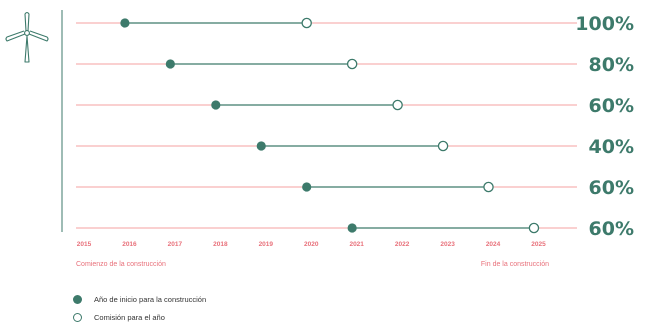 The width and height of the screenshot is (645, 329). I want to click on filled-circle-icon, so click(77, 299).